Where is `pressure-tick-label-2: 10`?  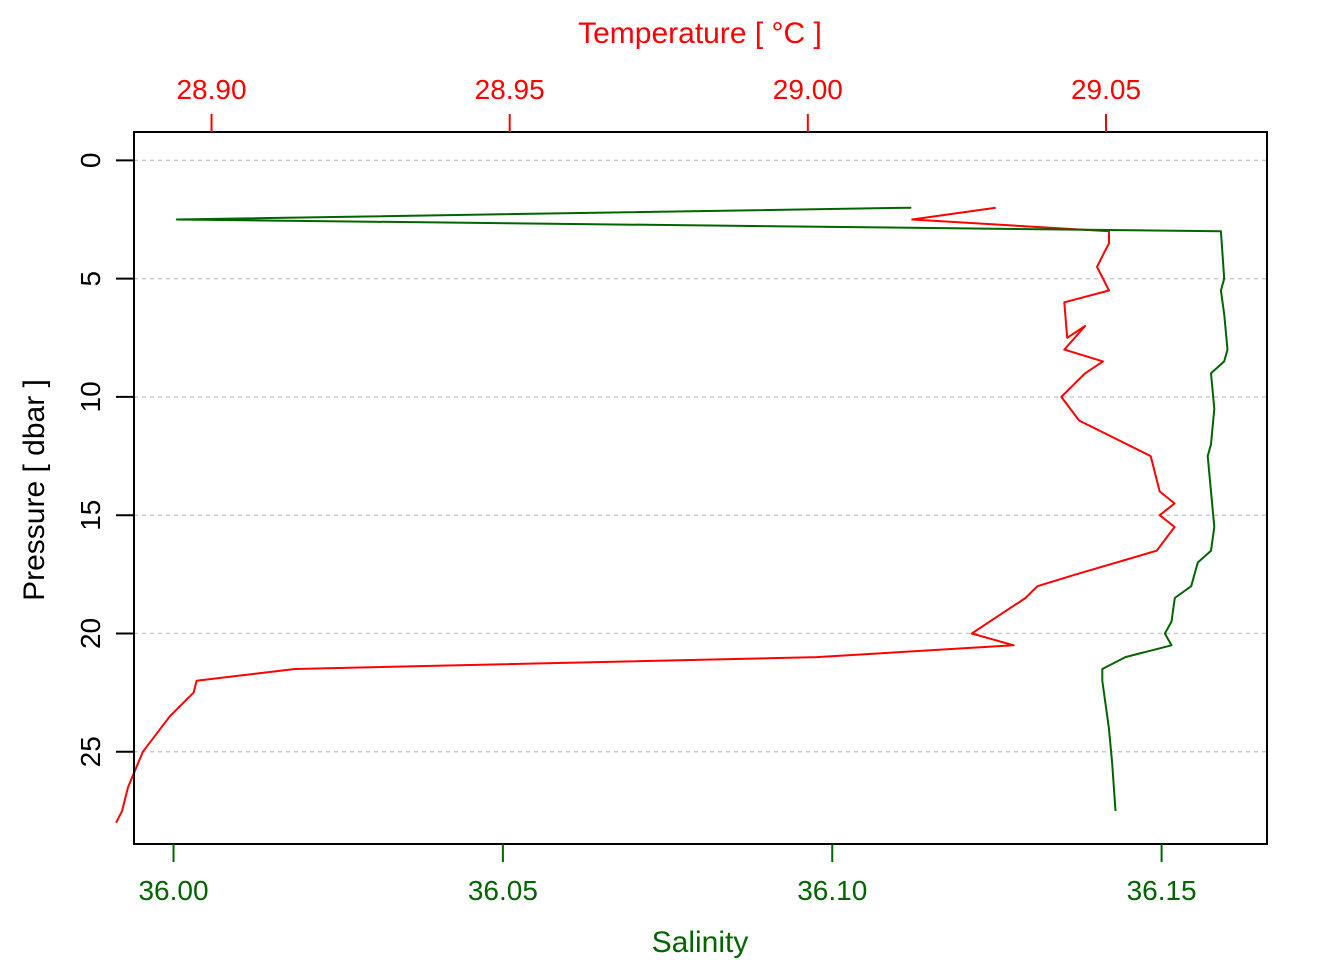 pressure-tick-label-2: 10 is located at coordinates (90, 396).